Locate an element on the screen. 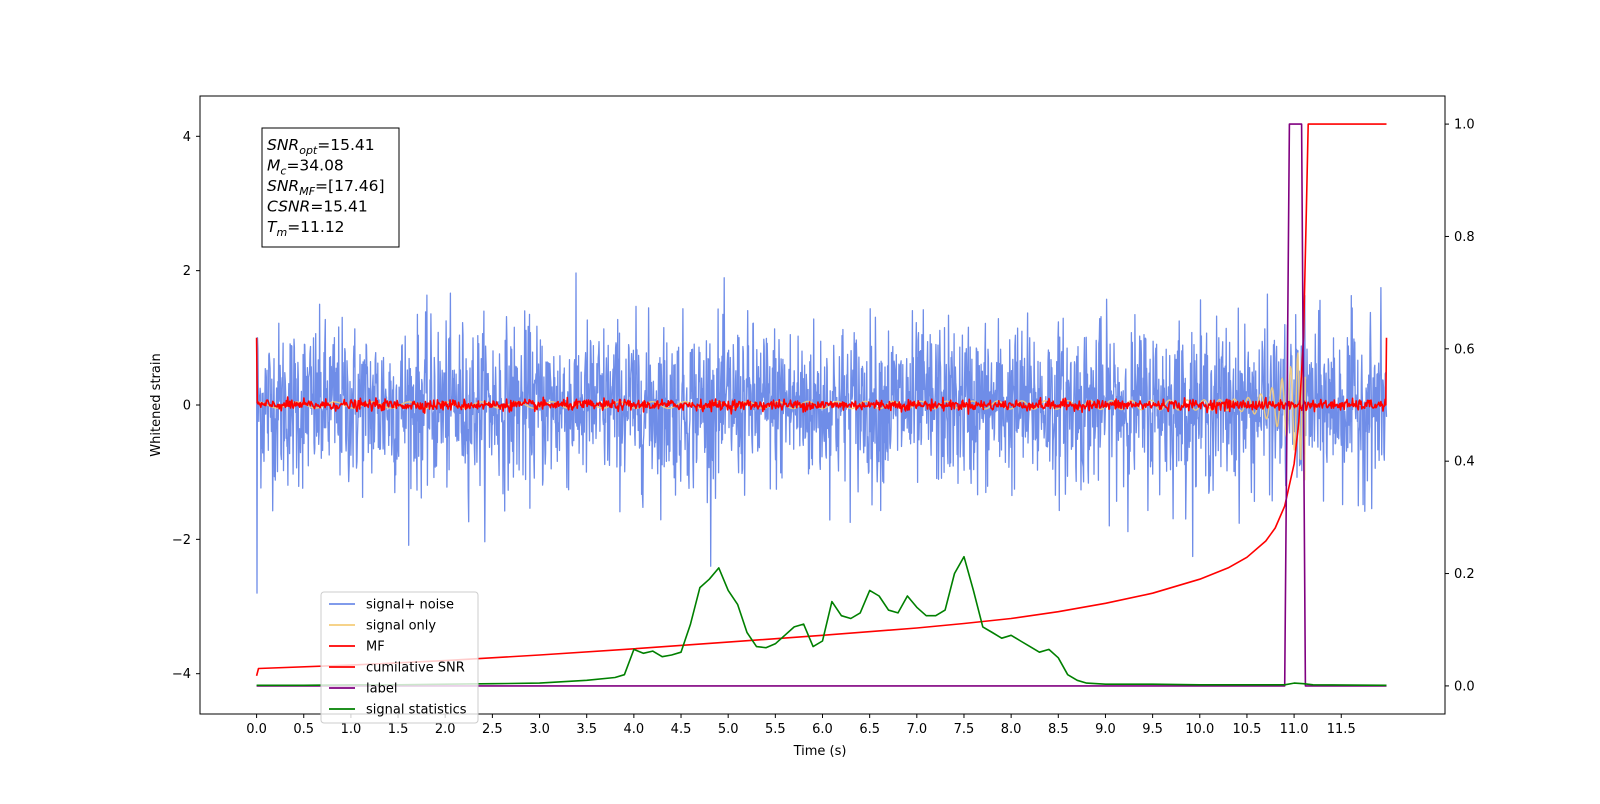  x-tick-label: 5.5 is located at coordinates (775, 729).